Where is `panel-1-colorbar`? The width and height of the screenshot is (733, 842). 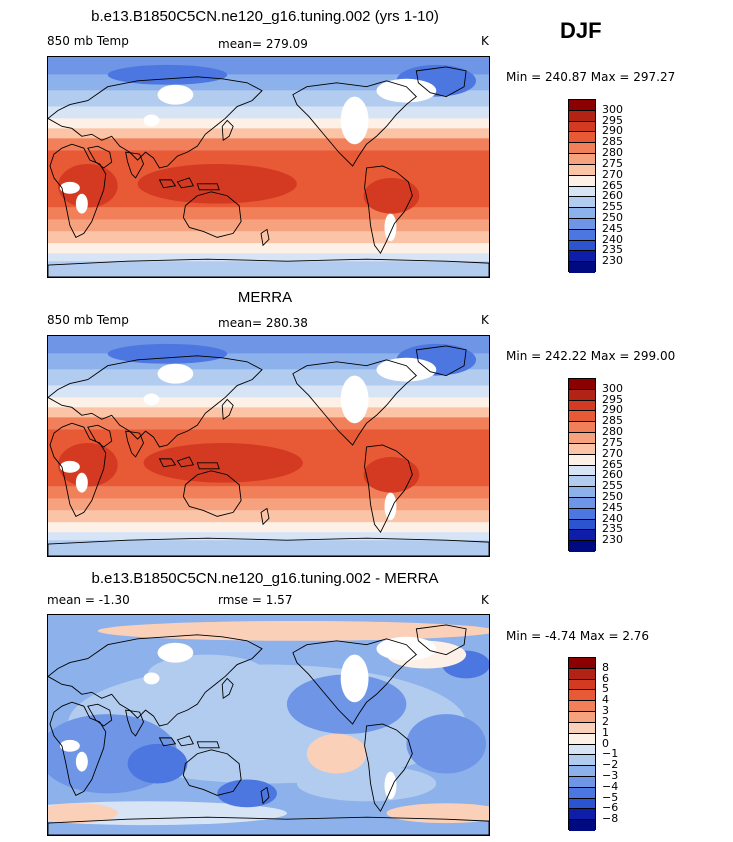
panel-1-colorbar is located at coordinates (582, 186).